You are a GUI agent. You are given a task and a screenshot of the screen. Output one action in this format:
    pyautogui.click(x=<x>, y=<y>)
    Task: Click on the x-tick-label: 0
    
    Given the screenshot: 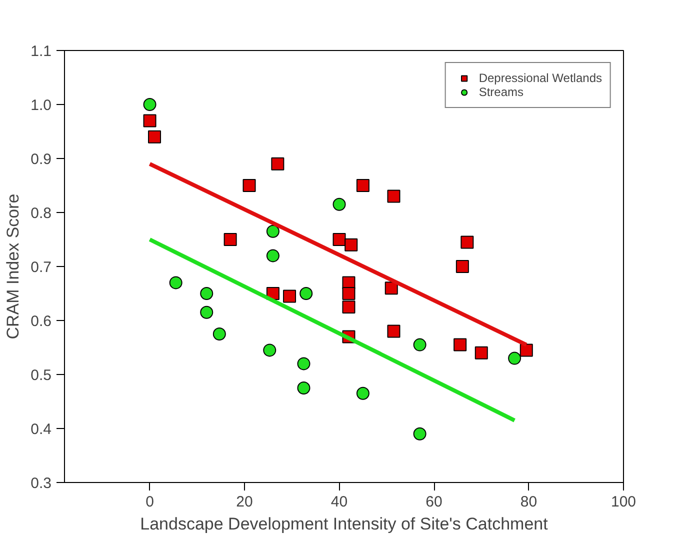 What is the action you would take?
    pyautogui.click(x=150, y=502)
    